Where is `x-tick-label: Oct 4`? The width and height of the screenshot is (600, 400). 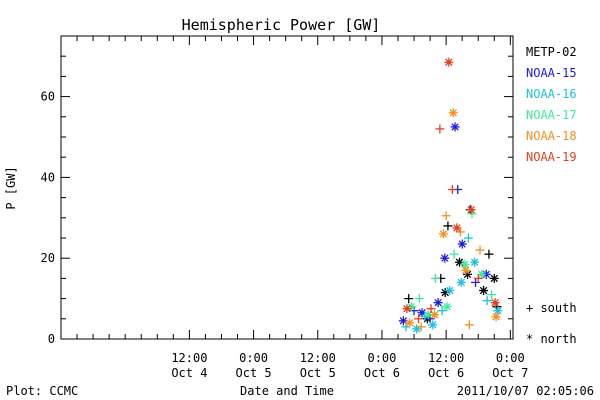
x-tick-label: Oct 4 is located at coordinates (189, 373).